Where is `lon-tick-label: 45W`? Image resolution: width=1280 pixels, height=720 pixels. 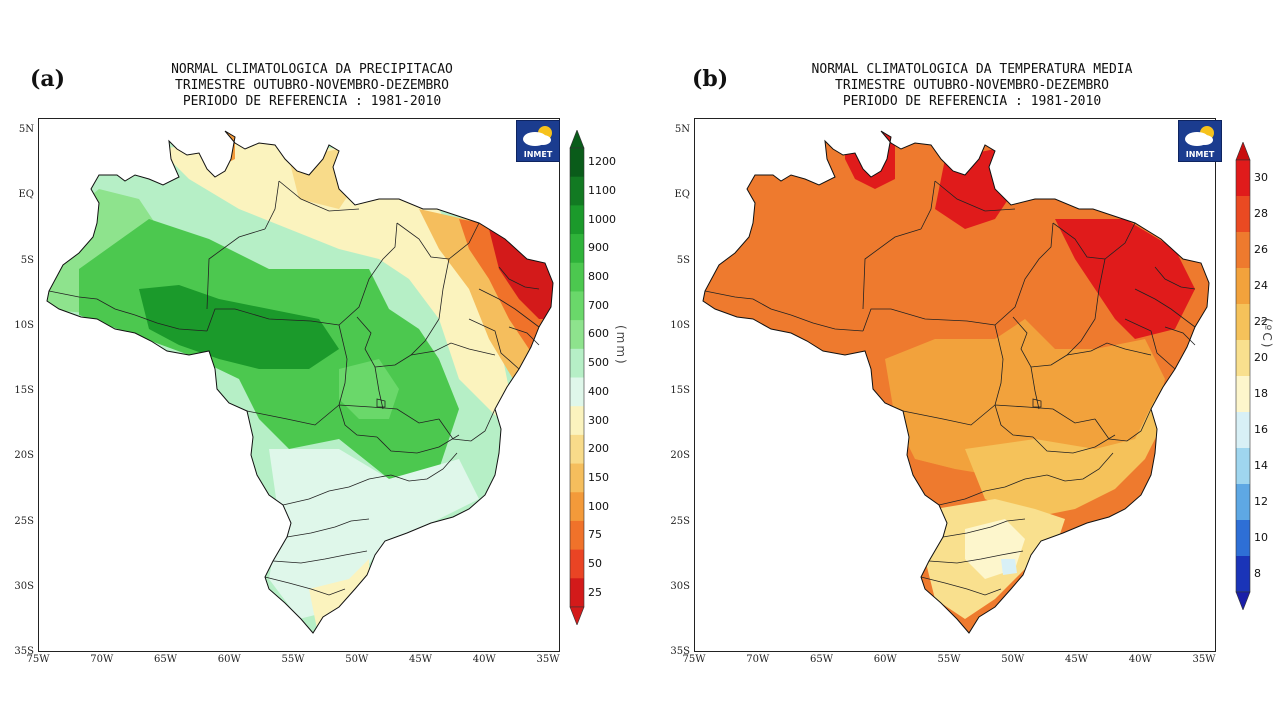 lon-tick-label: 45W is located at coordinates (420, 659).